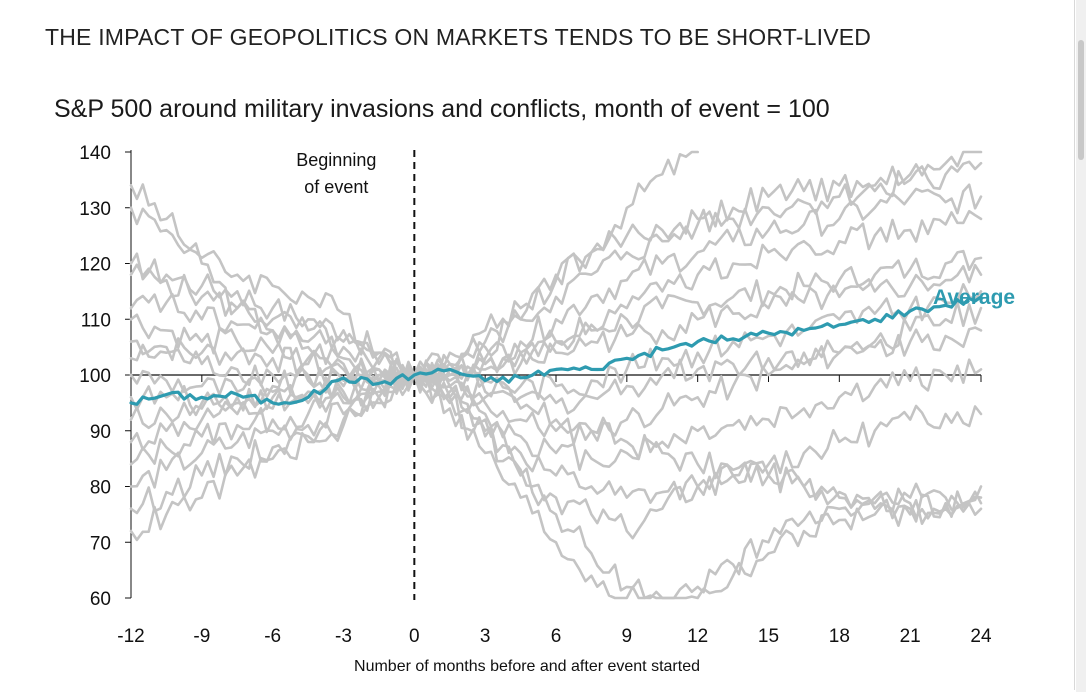  What do you see at coordinates (95, 265) in the screenshot?
I see `y-tick-label: 120` at bounding box center [95, 265].